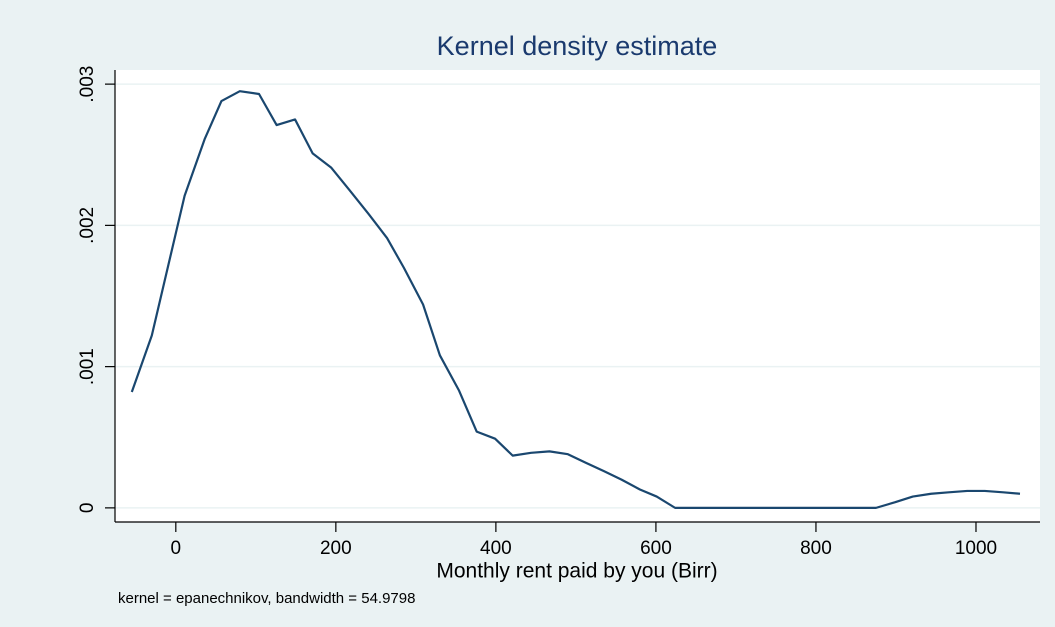 This screenshot has height=627, width=1055. Describe the element at coordinates (336, 548) in the screenshot. I see `x-tick-label: 200` at that location.